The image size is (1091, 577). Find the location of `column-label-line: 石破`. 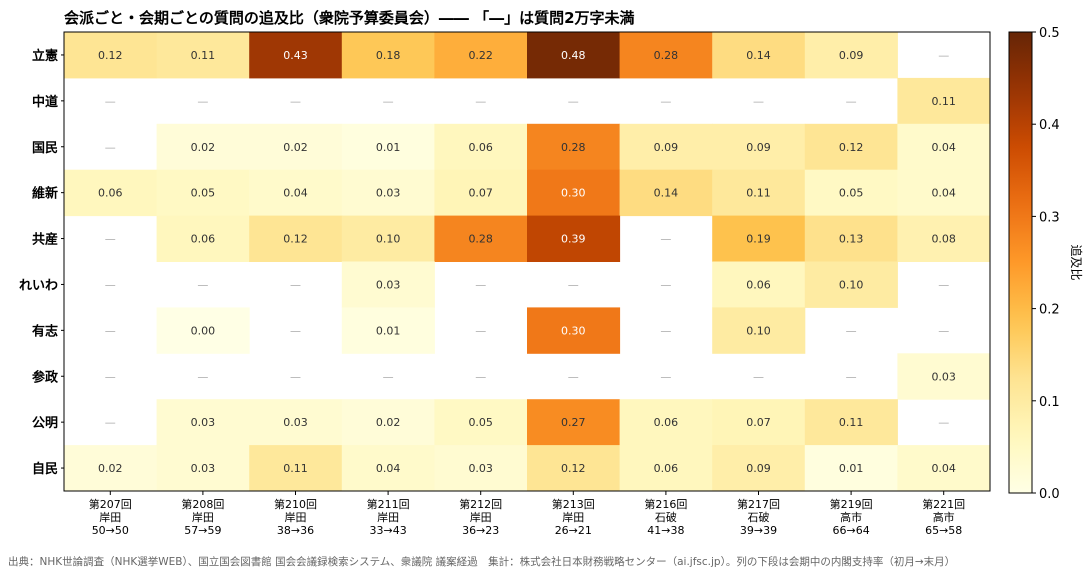

column-label-line: 石破 is located at coordinates (759, 517).